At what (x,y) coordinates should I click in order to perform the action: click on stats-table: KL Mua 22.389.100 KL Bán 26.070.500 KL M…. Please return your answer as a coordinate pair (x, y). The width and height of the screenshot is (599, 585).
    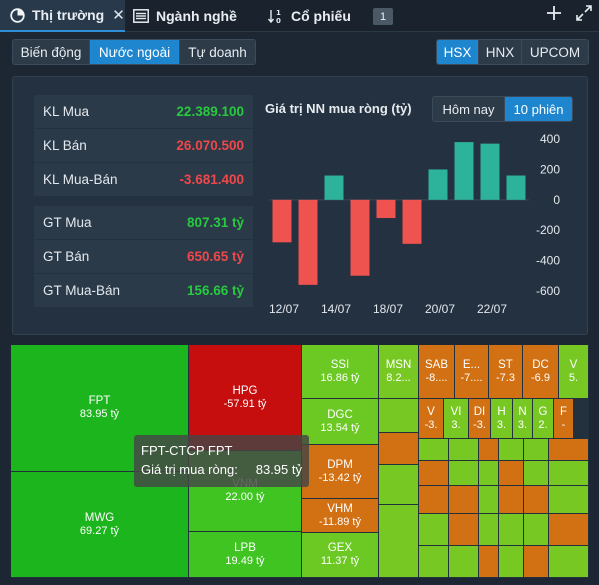
    Looking at the image, I should click on (143, 201).